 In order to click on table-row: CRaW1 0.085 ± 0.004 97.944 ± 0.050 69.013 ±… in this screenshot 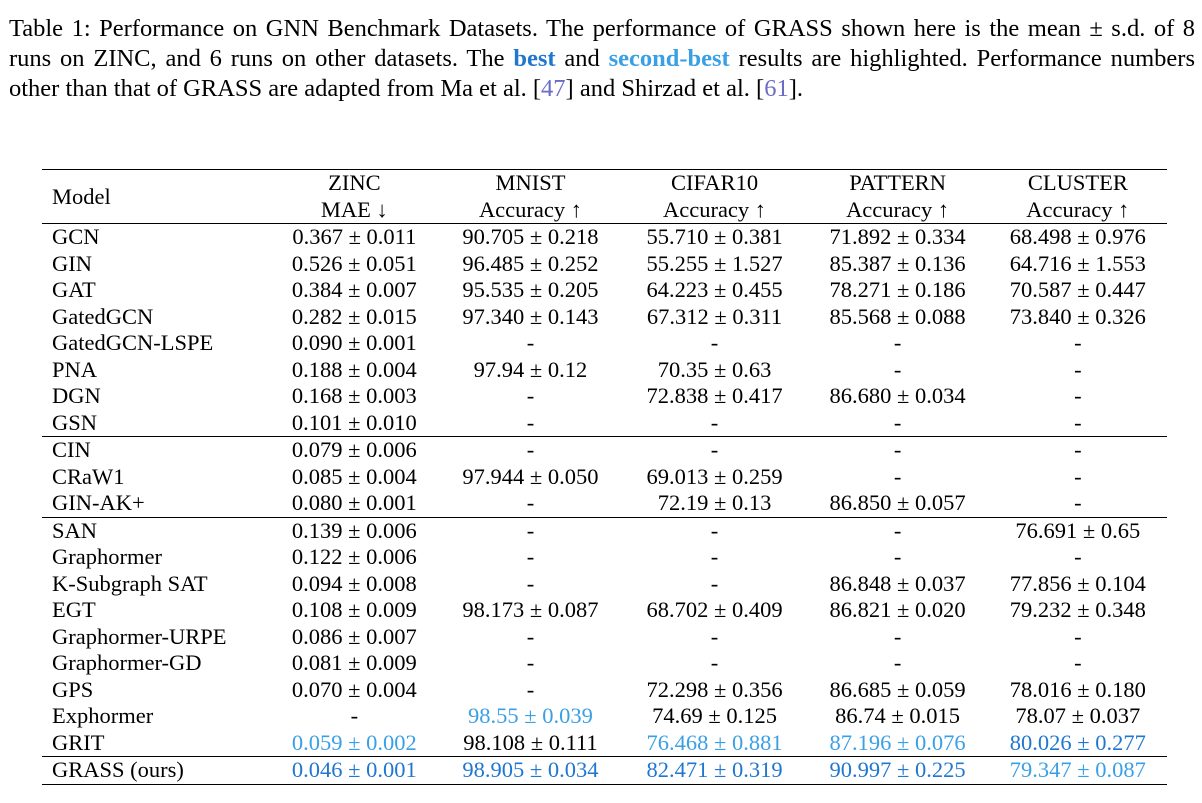, I will do `click(604, 477)`.